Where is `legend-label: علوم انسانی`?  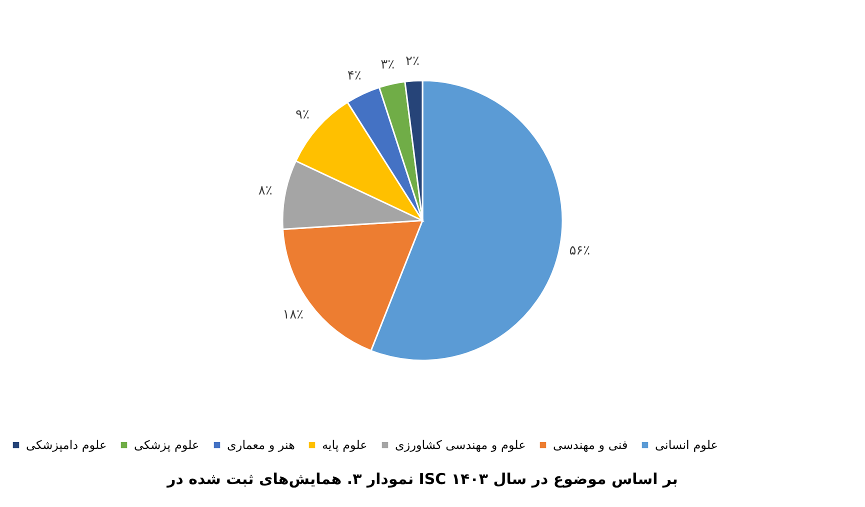 legend-label: علوم انسانی is located at coordinates (686, 445).